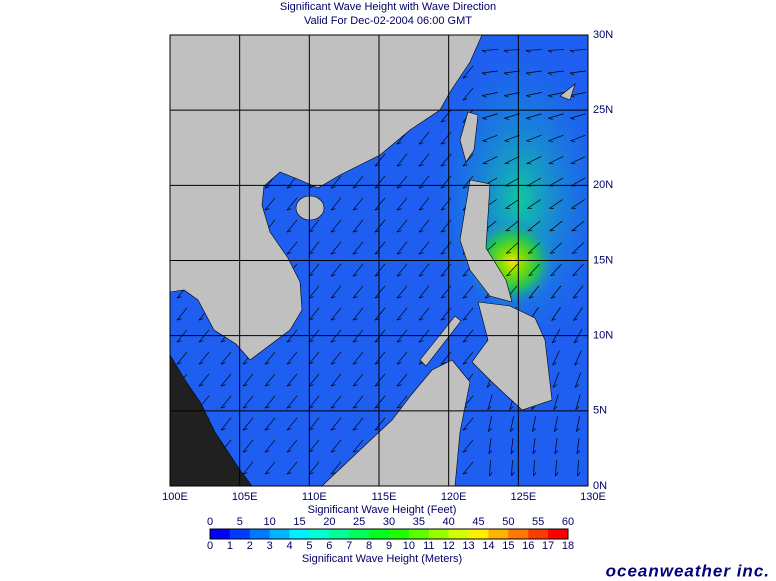 This screenshot has width=776, height=581. What do you see at coordinates (488, 546) in the screenshot?
I see `meters-label: 14` at bounding box center [488, 546].